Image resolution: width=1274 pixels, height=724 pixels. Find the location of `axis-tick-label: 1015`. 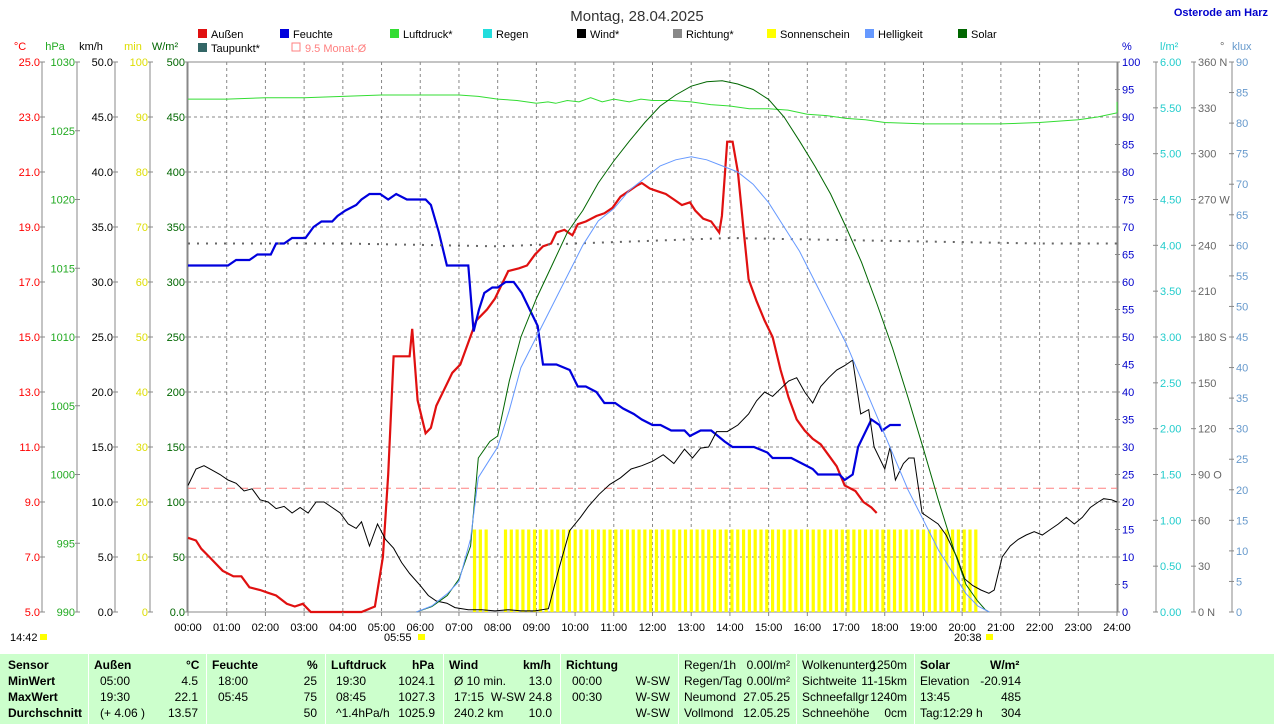

axis-tick-label: 1015 is located at coordinates (63, 269).